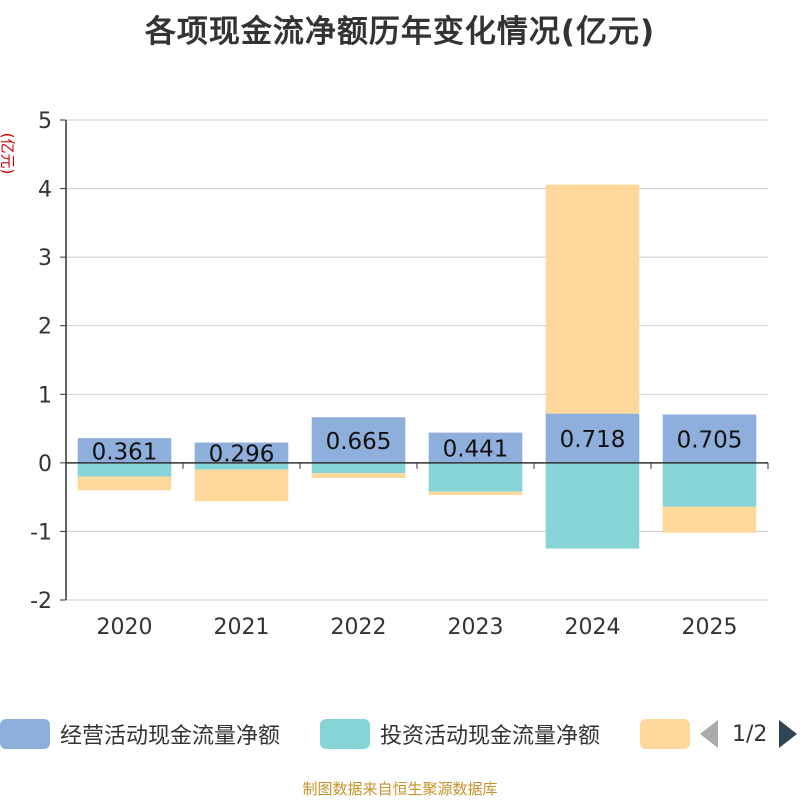  Describe the element at coordinates (358, 468) in the screenshot. I see `bar-investing-2022` at that location.